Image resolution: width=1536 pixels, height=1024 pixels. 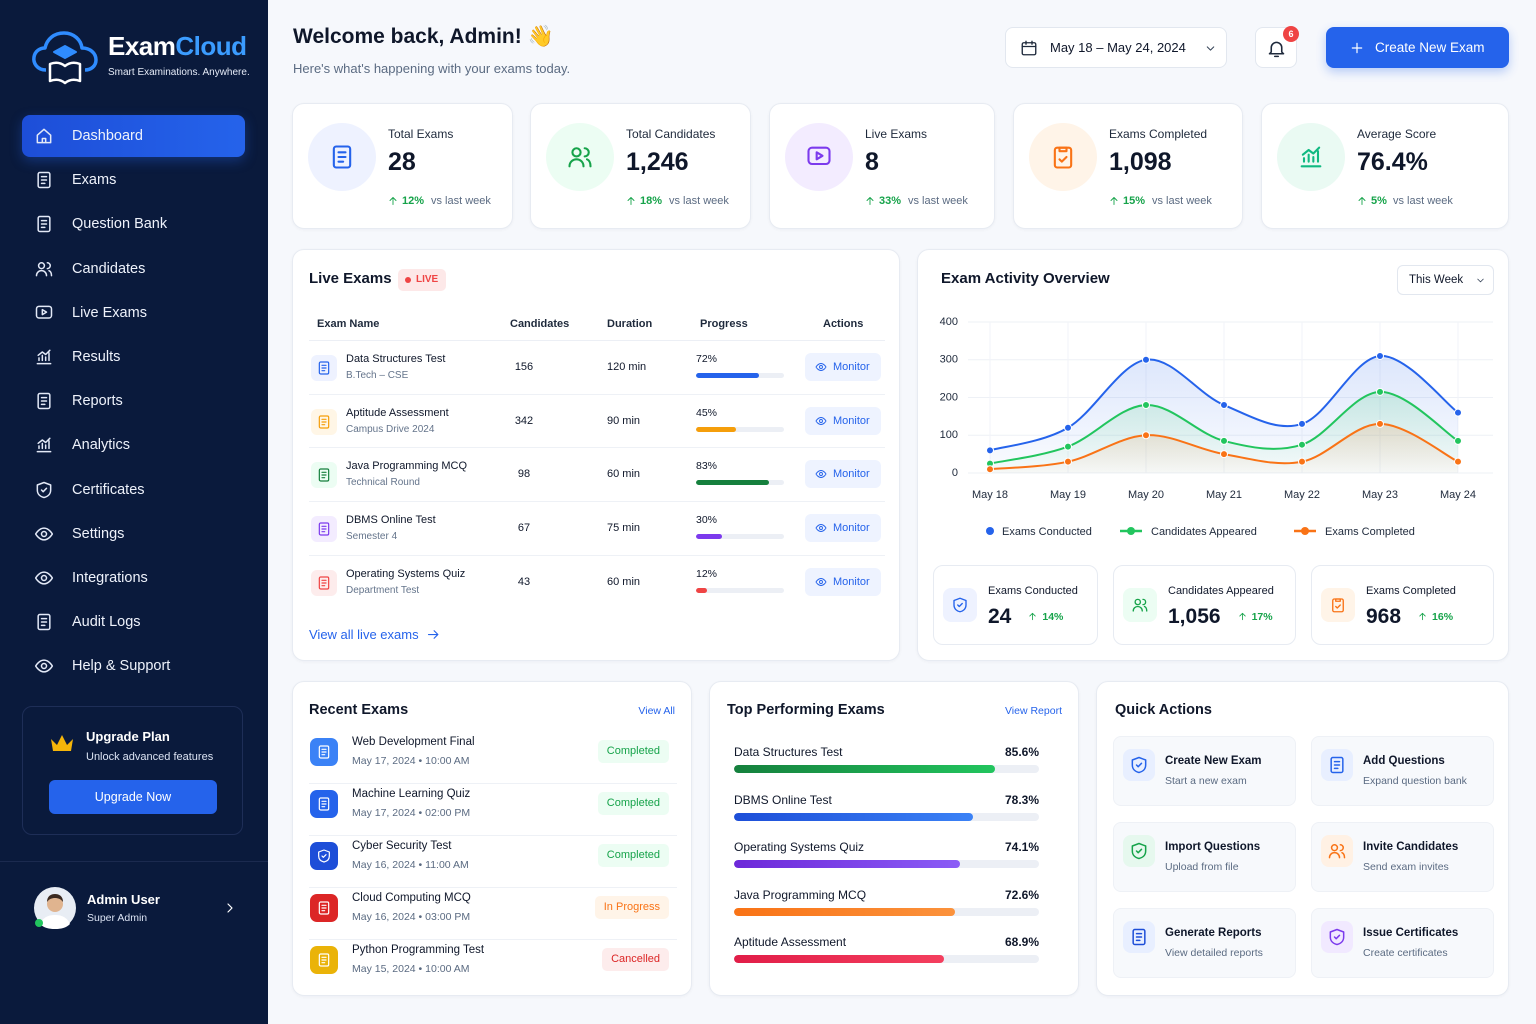 I want to click on exam-name: Operating Systems Quiz, so click(x=406, y=573).